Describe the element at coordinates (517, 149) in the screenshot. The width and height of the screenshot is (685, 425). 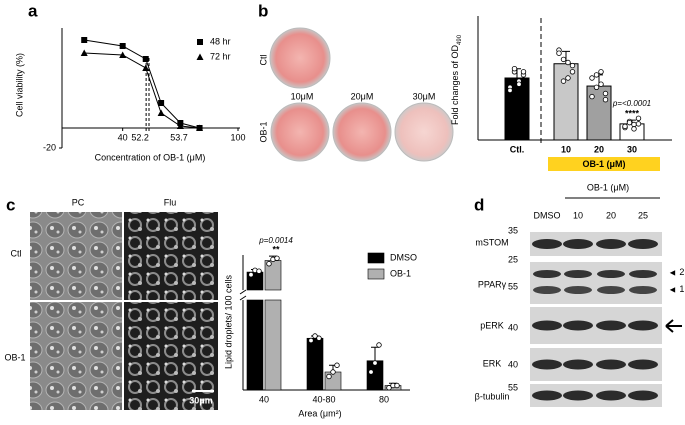
I see `x-tick-label: Ctl.` at that location.